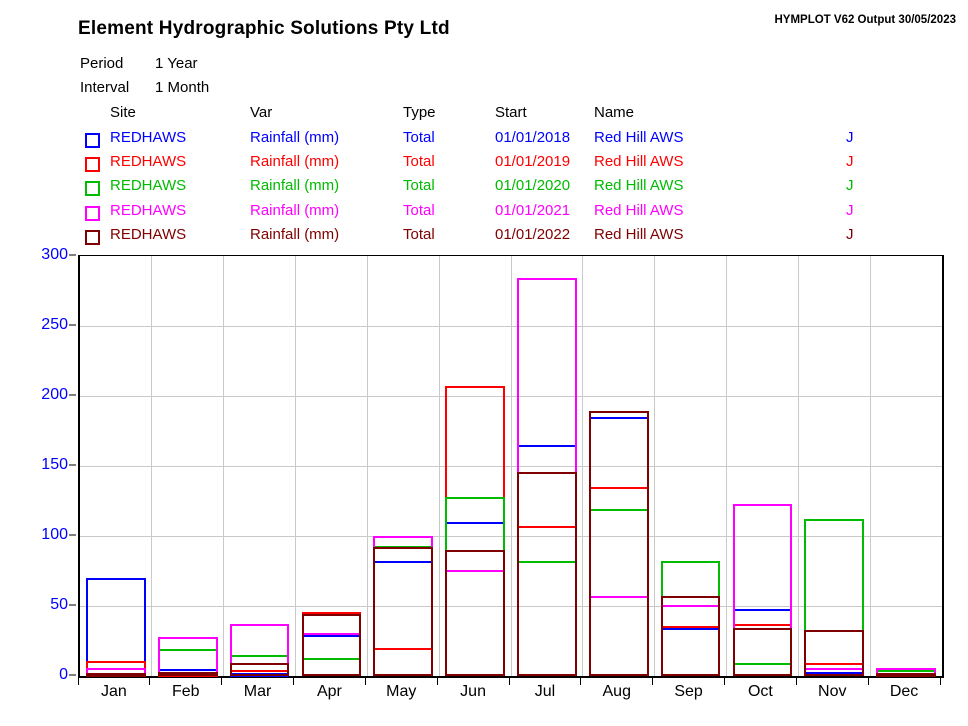  I want to click on bar-sep-2022, so click(690, 636).